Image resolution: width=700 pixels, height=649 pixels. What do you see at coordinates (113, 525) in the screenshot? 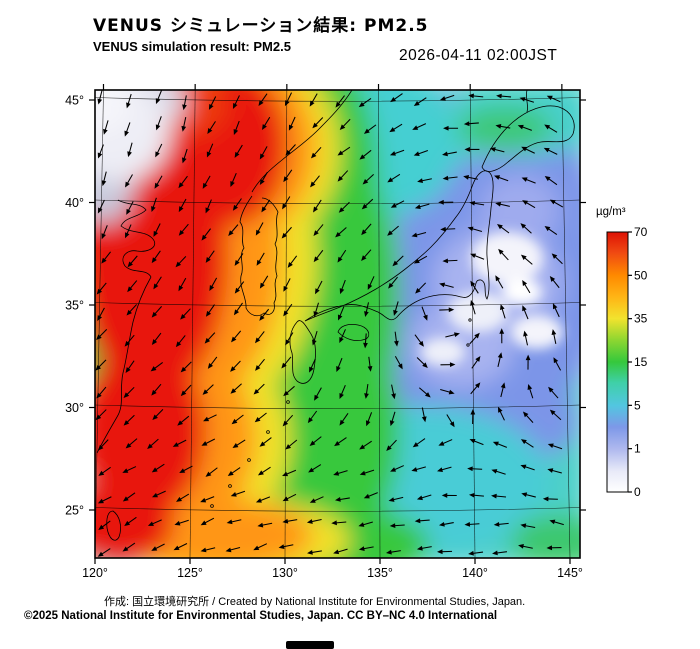
I see `coast-taiwan` at bounding box center [113, 525].